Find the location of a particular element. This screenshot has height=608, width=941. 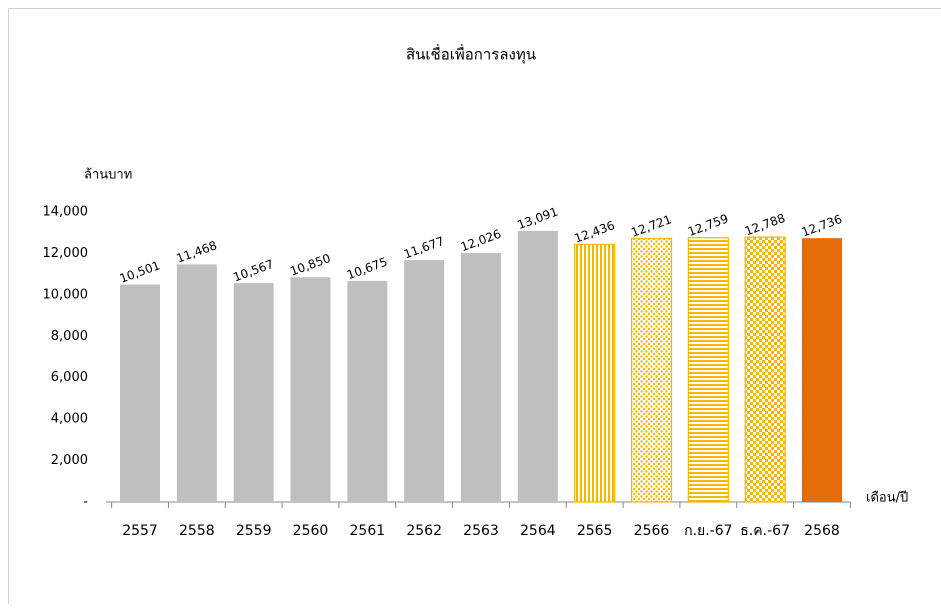

x-tick-label: 2559 is located at coordinates (254, 531).